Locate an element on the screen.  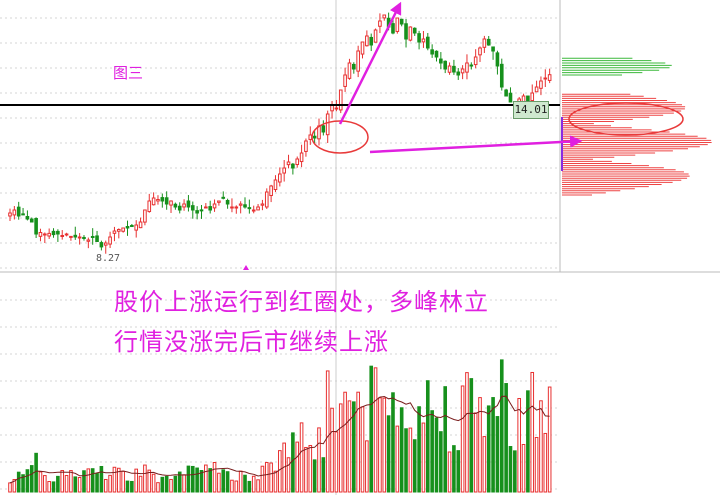
figure-label: 图三 is located at coordinates (128, 73).